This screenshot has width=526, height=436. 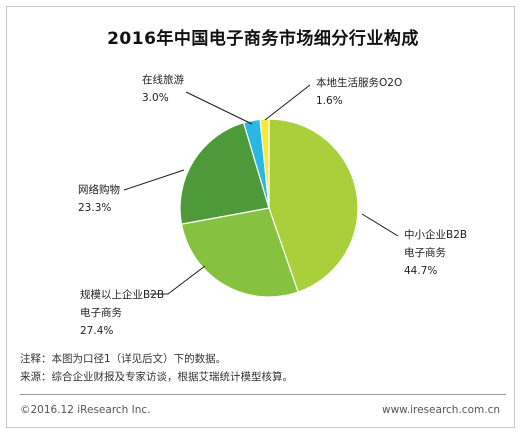 What do you see at coordinates (329, 101) in the screenshot?
I see `slice-value-label: 1.6%` at bounding box center [329, 101].